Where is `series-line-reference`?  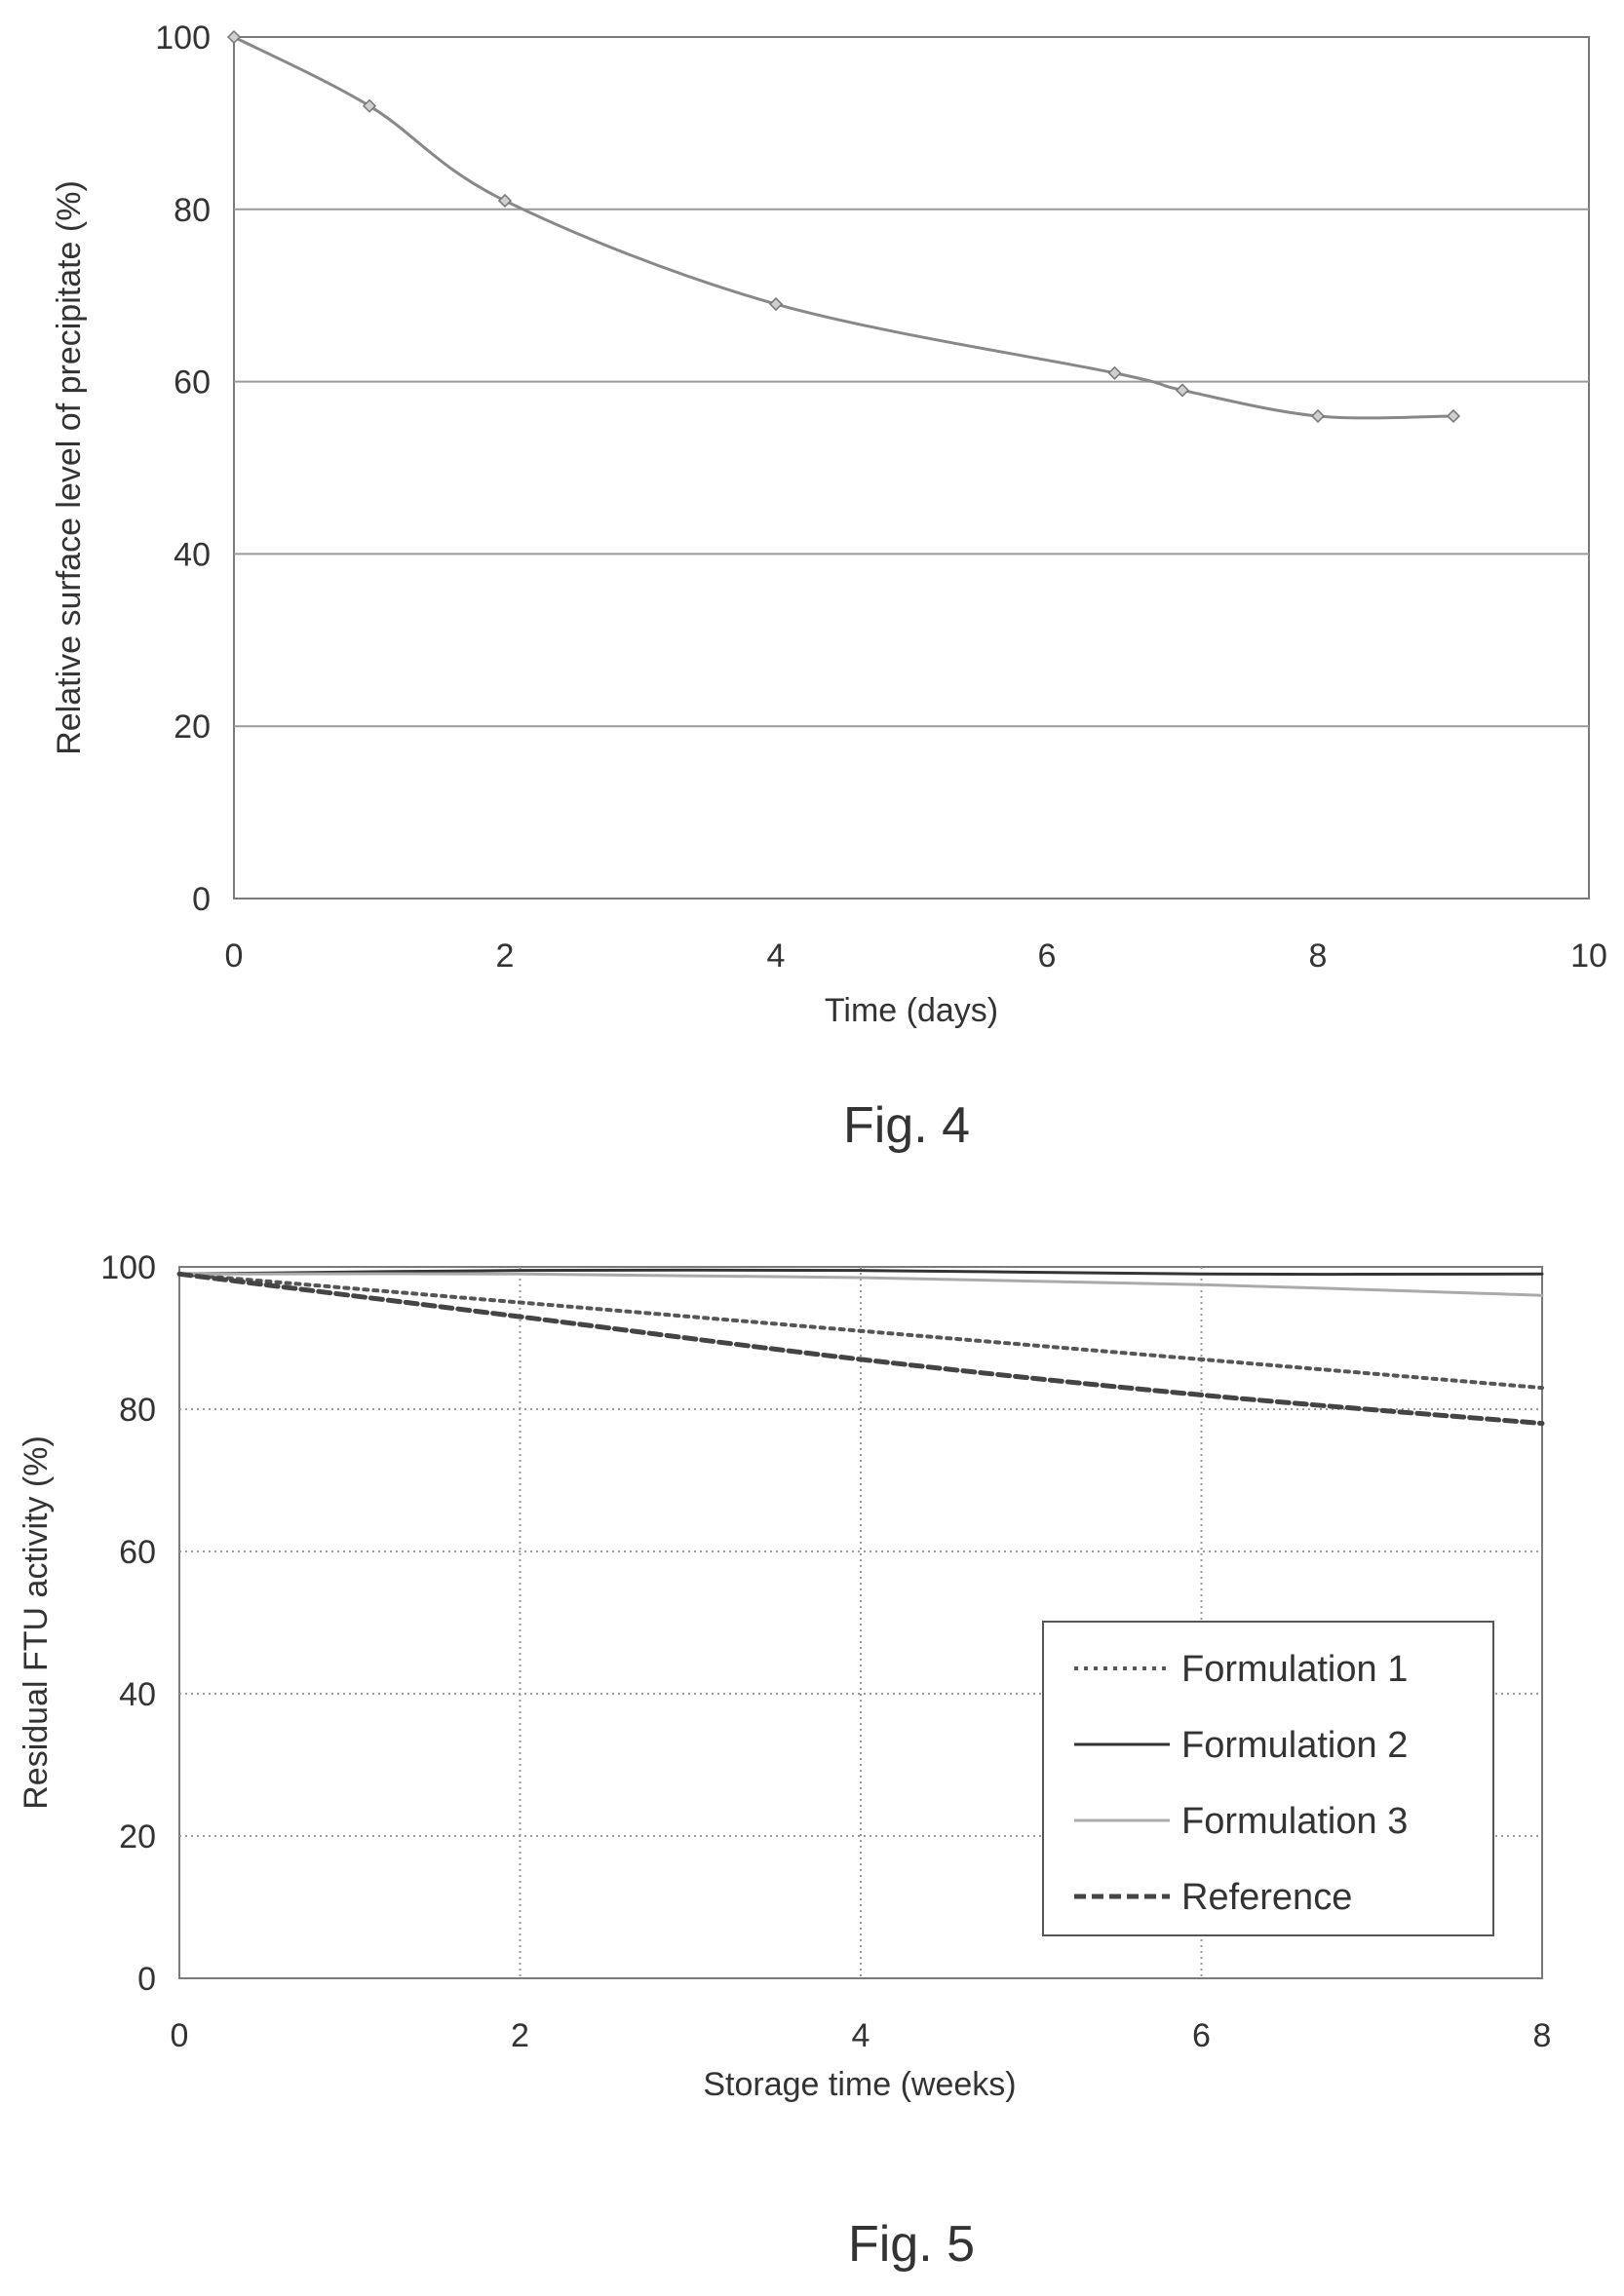
series-line-reference is located at coordinates (861, 1349).